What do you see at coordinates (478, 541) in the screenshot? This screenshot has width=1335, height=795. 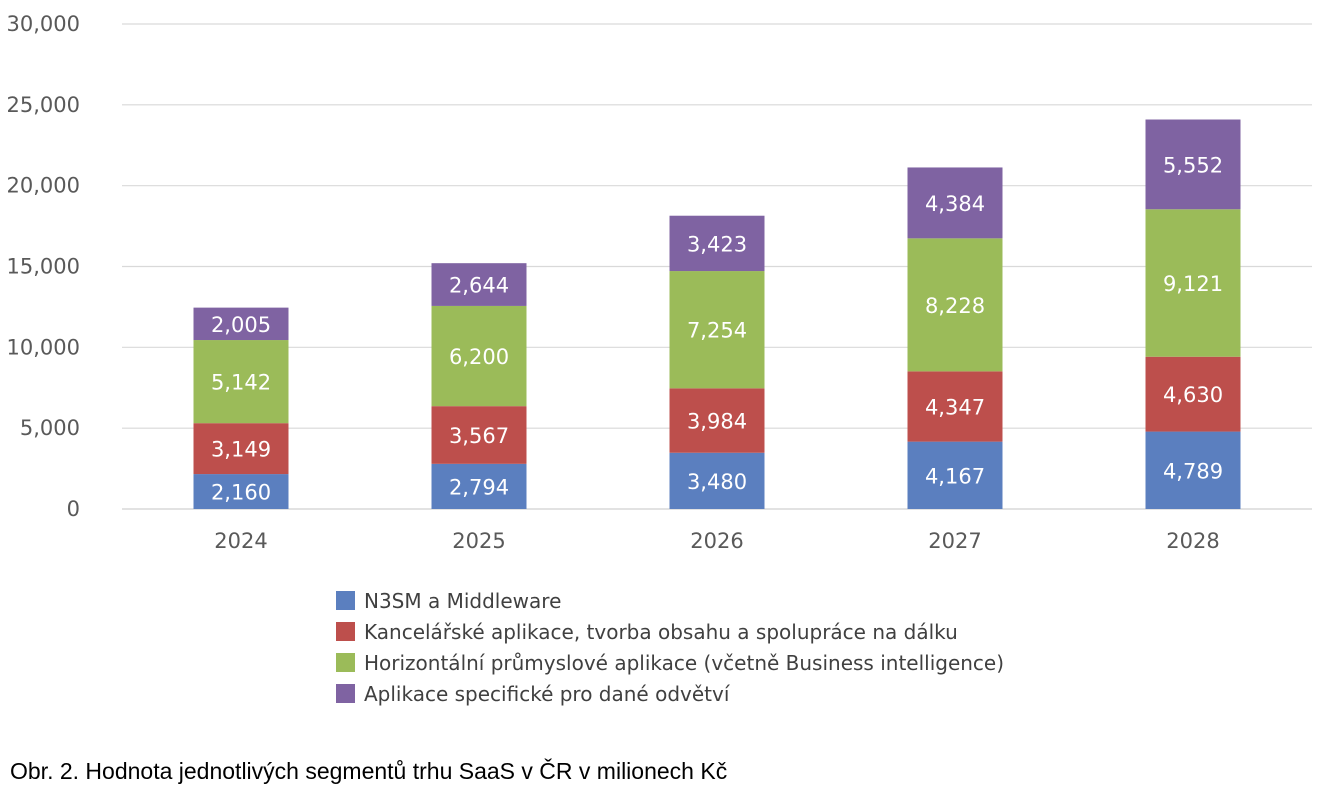 I see `x-tick-label: 2025` at bounding box center [478, 541].